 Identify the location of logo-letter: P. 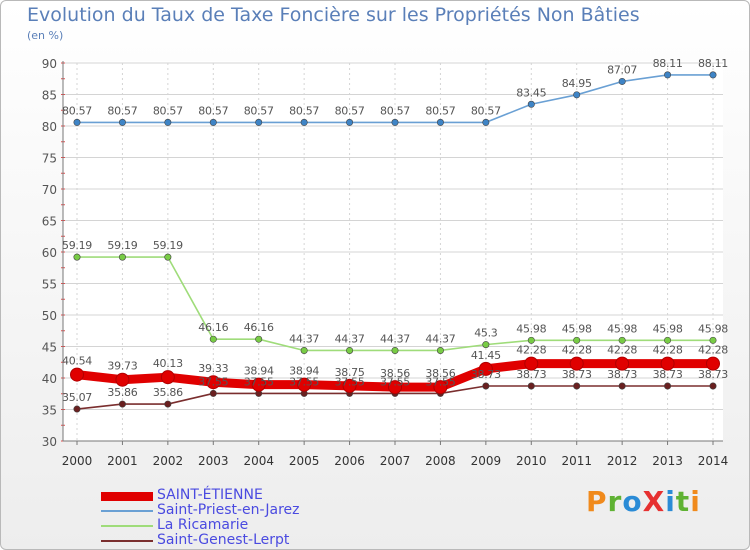
(597, 501).